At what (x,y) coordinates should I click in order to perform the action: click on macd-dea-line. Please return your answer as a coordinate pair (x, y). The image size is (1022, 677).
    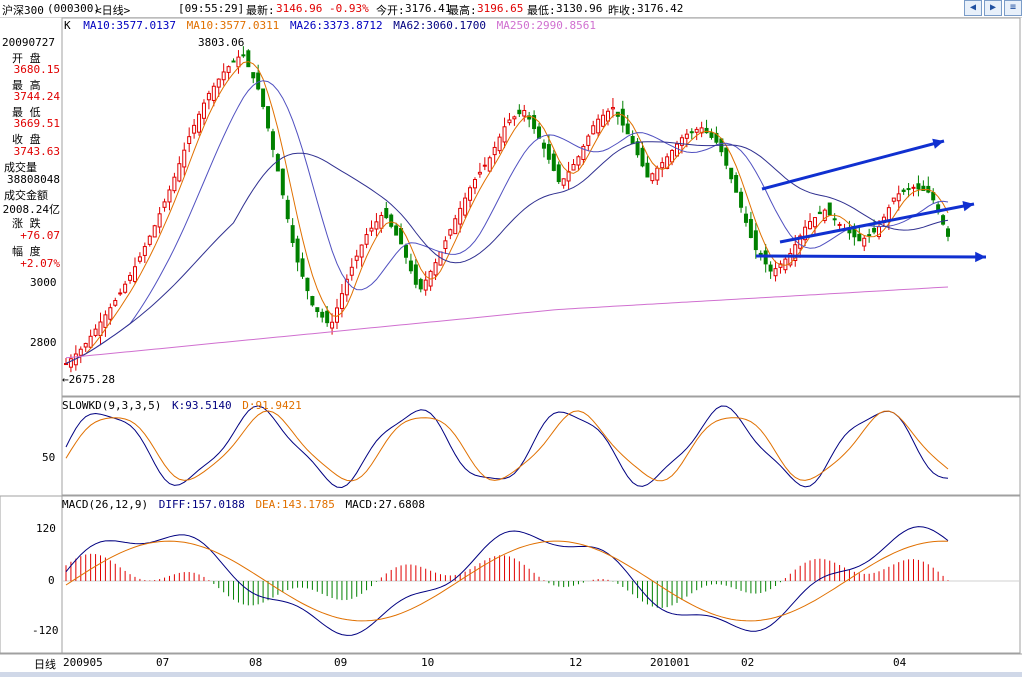
    Looking at the image, I should click on (507, 581).